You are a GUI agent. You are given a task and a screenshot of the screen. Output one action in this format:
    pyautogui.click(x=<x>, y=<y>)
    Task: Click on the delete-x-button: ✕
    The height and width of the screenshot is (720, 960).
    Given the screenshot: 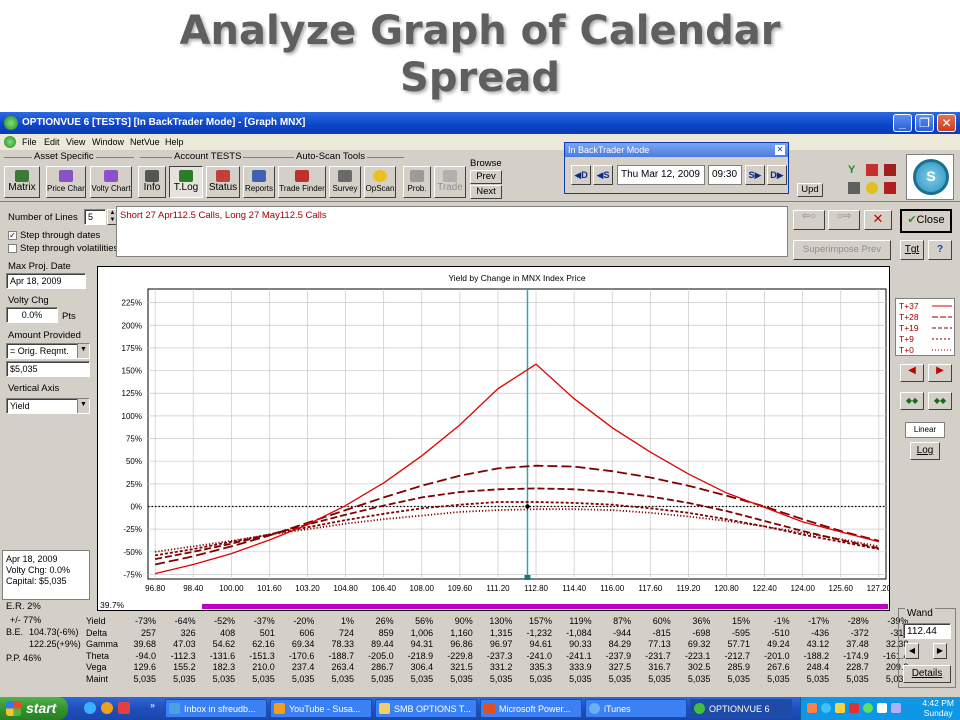 What is the action you would take?
    pyautogui.click(x=878, y=220)
    